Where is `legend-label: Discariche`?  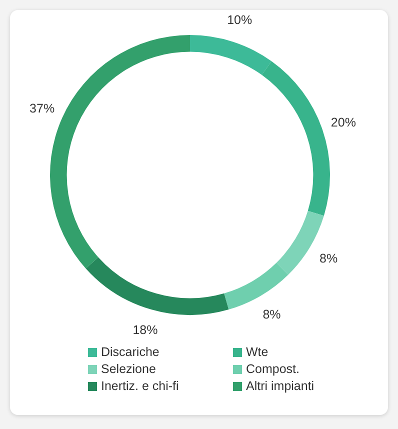 legend-label: Discariche is located at coordinates (130, 352).